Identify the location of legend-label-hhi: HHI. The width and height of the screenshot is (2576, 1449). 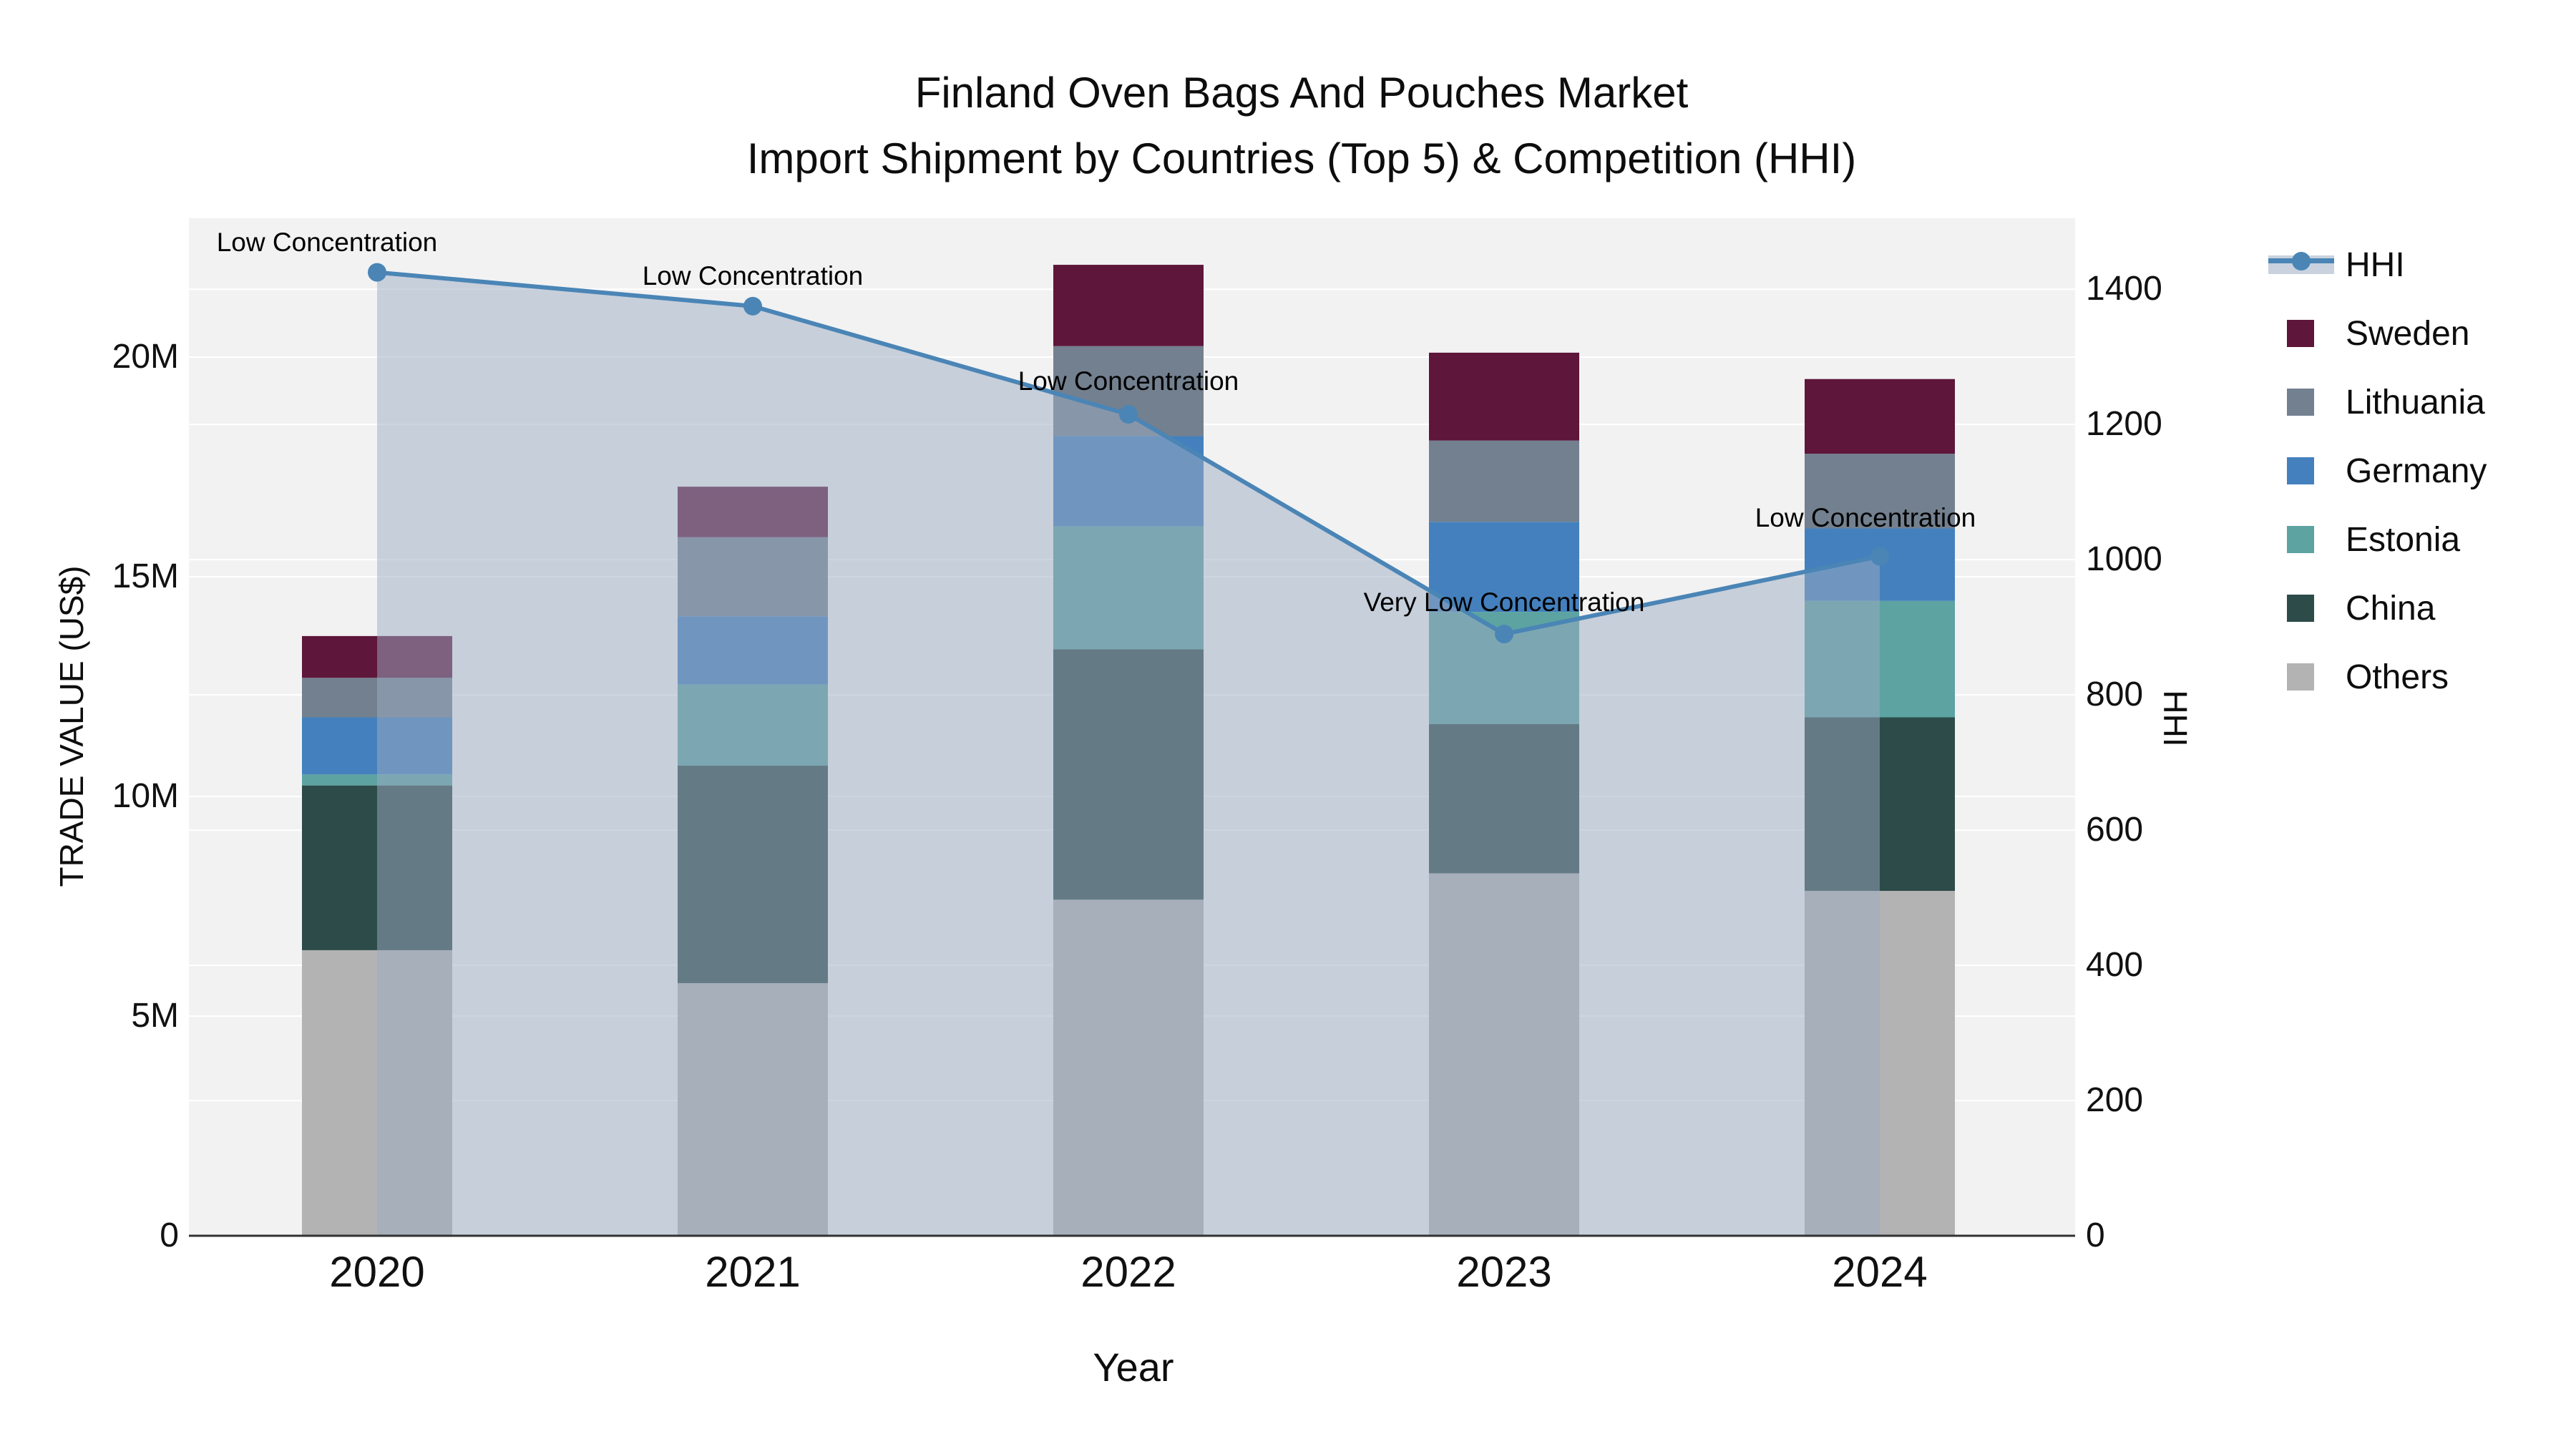
(2375, 264).